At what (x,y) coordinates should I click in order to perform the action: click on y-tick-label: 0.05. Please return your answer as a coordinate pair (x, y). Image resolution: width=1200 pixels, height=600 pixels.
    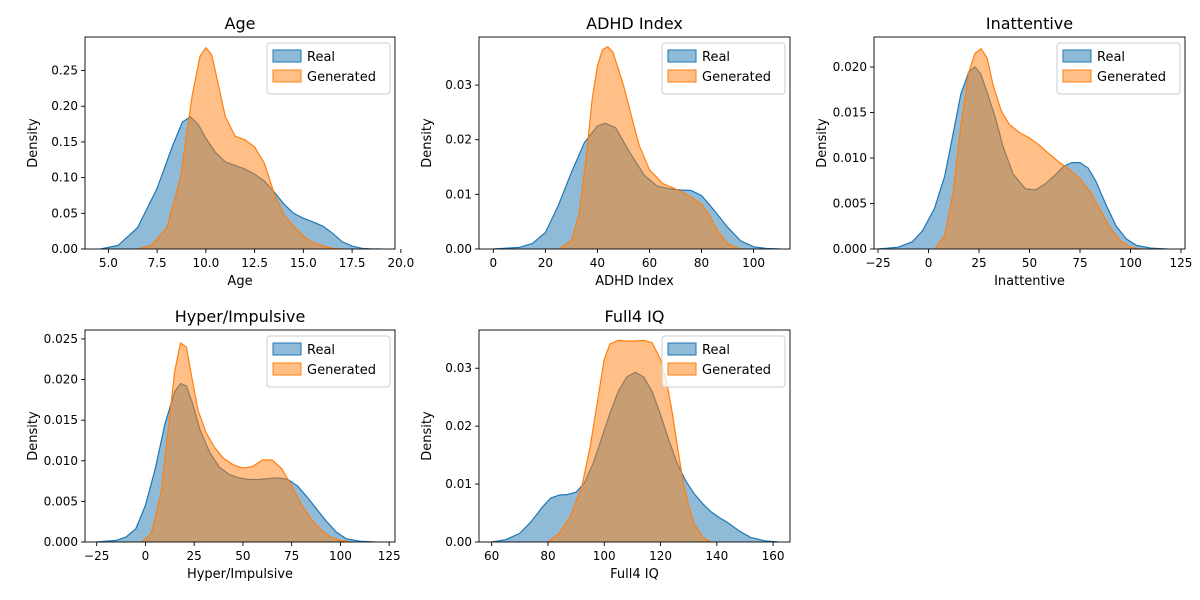
    Looking at the image, I should click on (64, 213).